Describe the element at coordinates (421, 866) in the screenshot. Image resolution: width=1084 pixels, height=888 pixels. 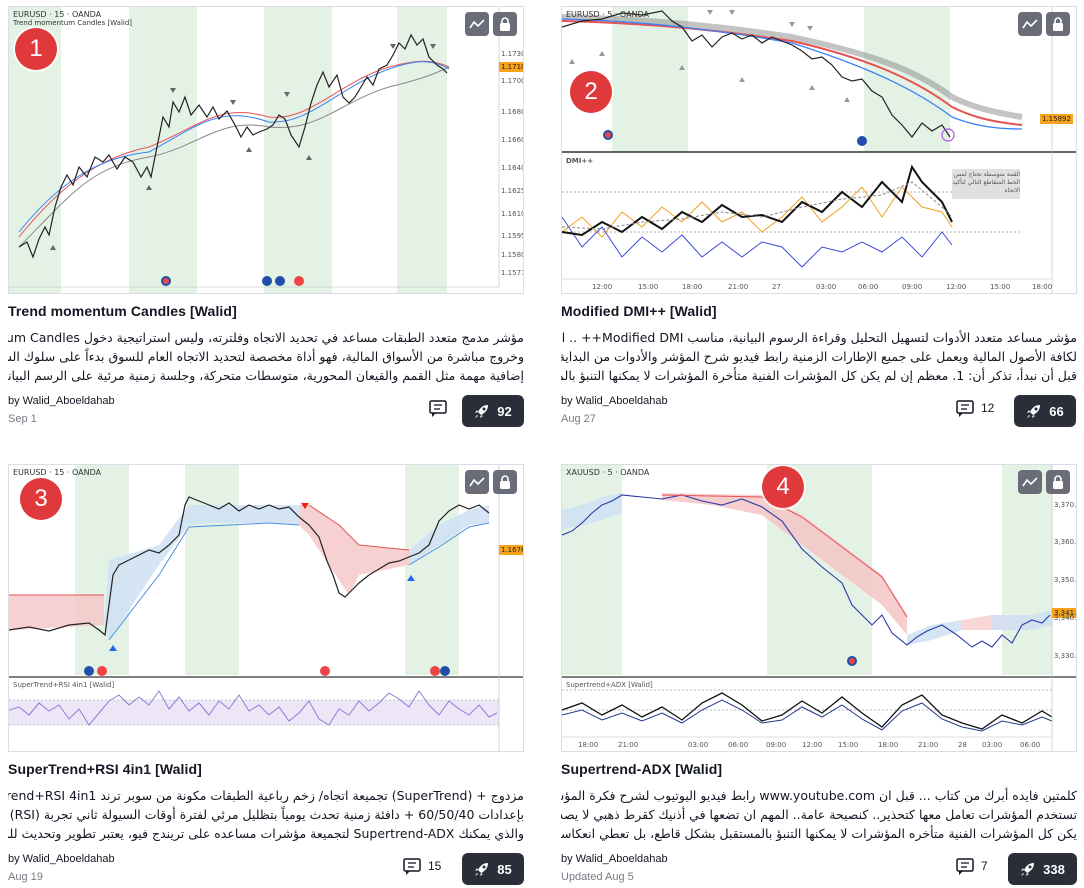
I see `comments-button: 15` at that location.